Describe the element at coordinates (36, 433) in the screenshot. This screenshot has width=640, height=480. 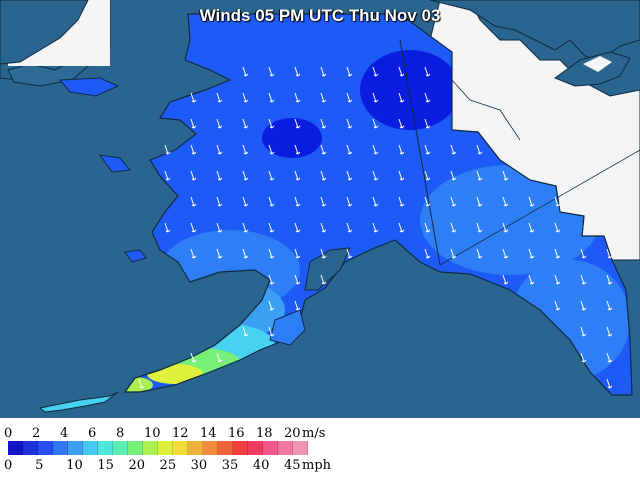
I see `legend-ms-tick: 2` at that location.